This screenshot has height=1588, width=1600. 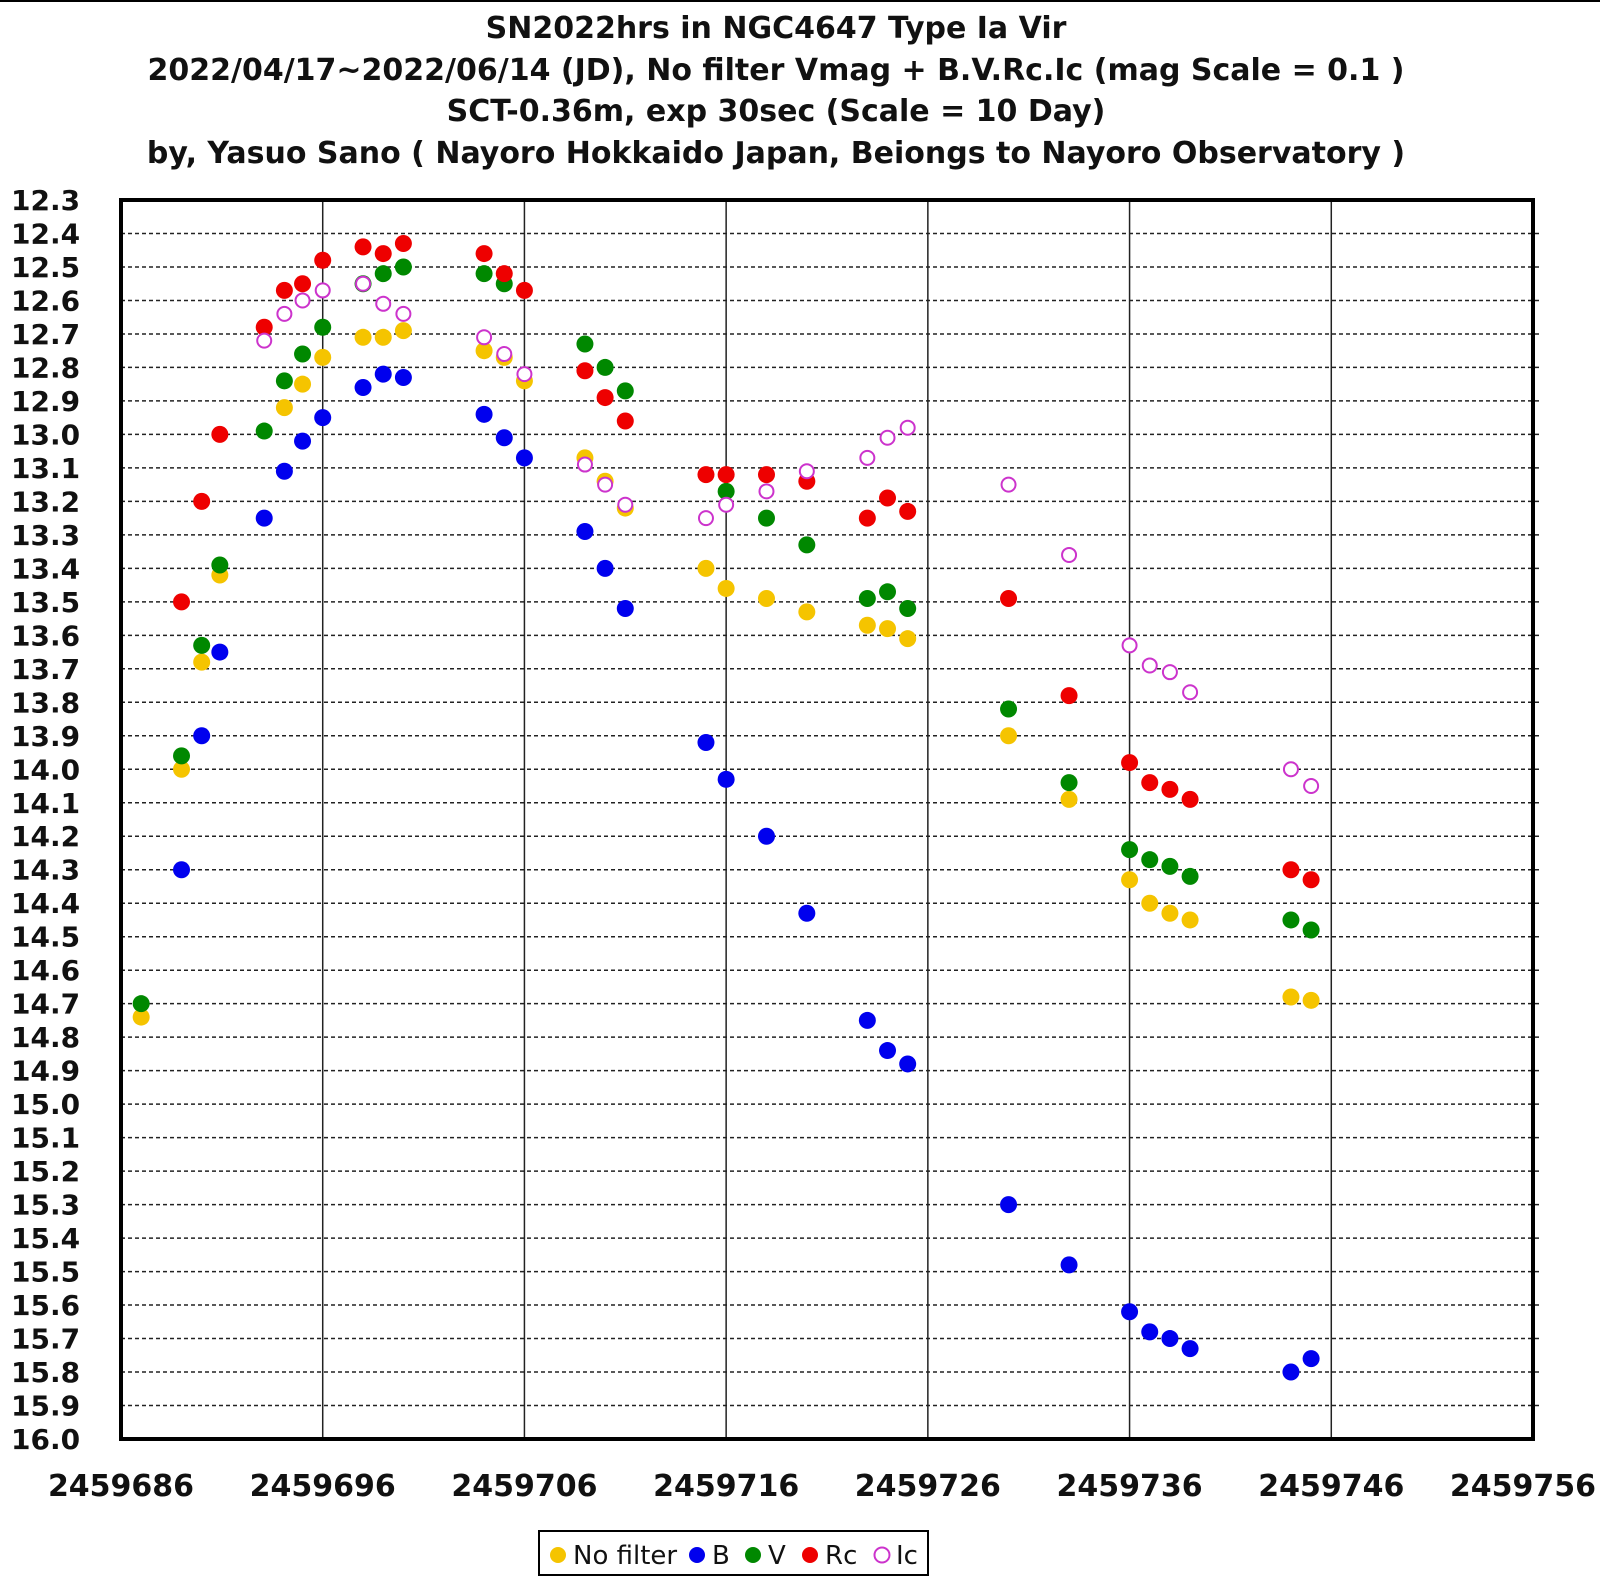 I want to click on y-tick-label: 14.2, so click(x=45, y=836).